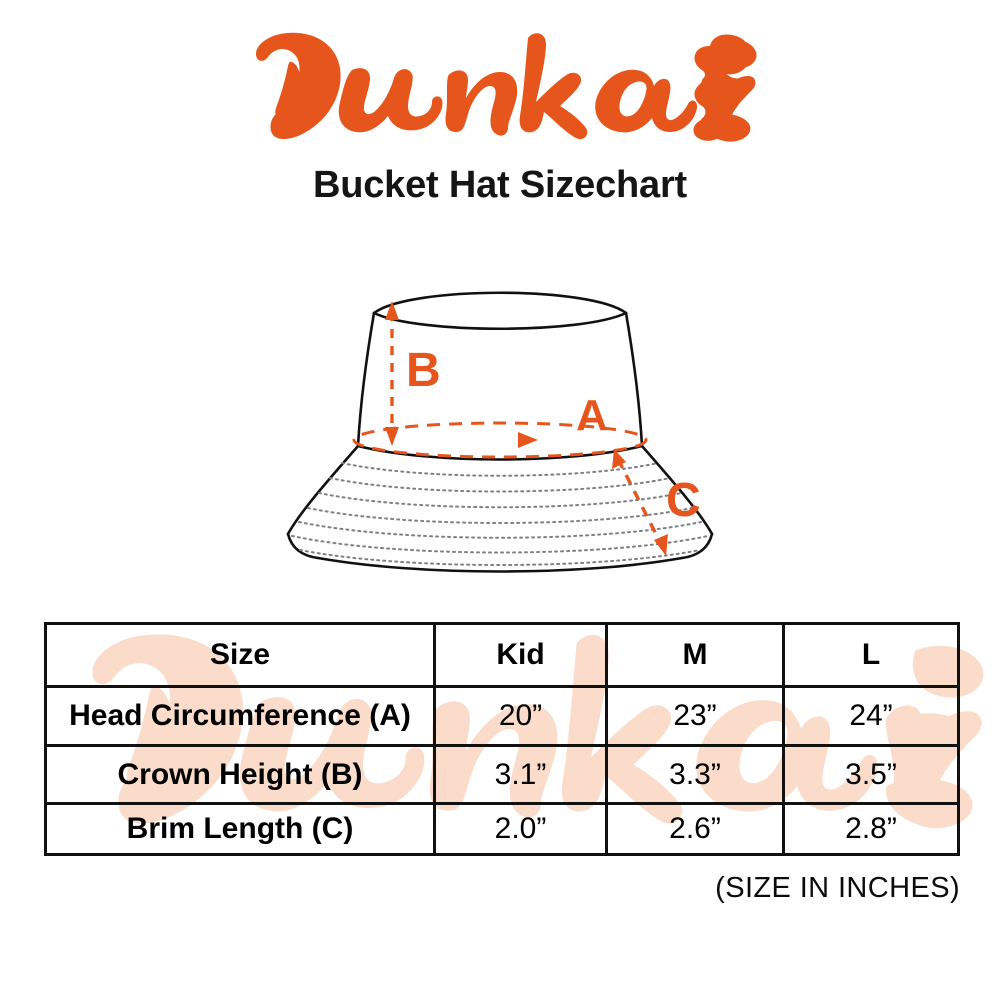  What do you see at coordinates (240, 716) in the screenshot?
I see `row-label-head-circumference: Head Circumference (A)` at bounding box center [240, 716].